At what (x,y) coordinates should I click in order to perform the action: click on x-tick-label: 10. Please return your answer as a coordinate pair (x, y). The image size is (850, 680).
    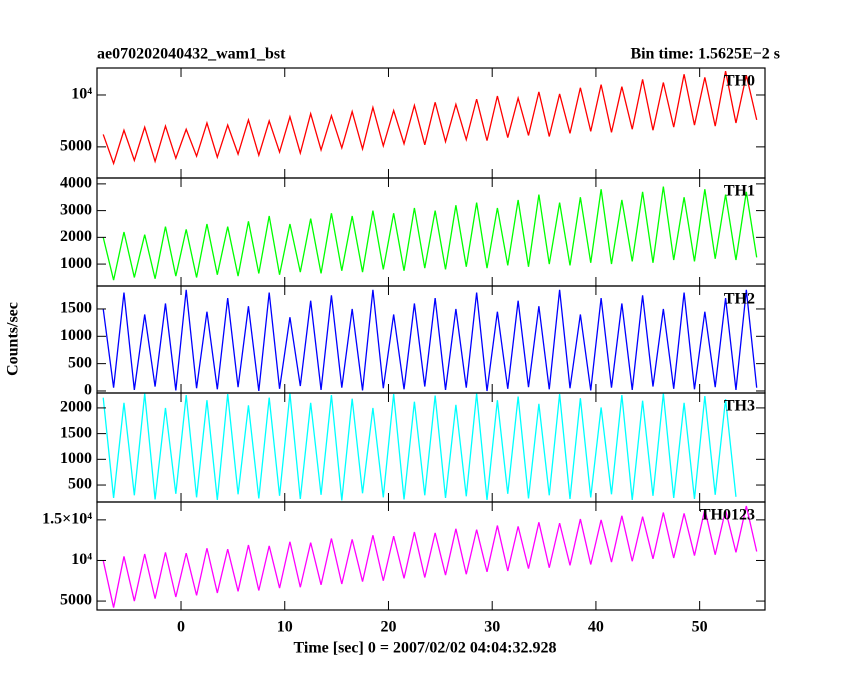
    Looking at the image, I should click on (285, 627).